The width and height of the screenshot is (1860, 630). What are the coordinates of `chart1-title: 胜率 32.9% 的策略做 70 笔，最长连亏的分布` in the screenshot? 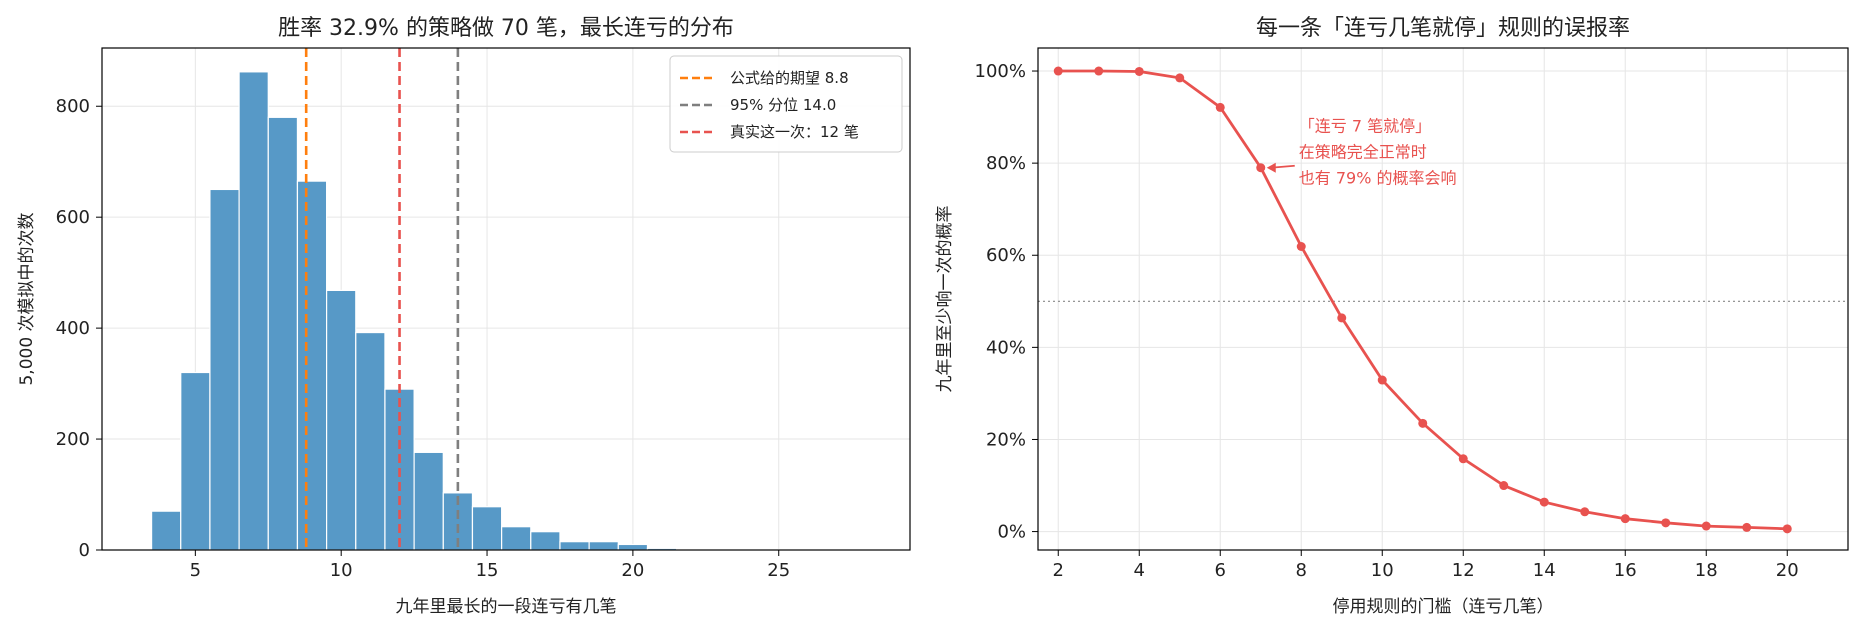 It's located at (506, 28).